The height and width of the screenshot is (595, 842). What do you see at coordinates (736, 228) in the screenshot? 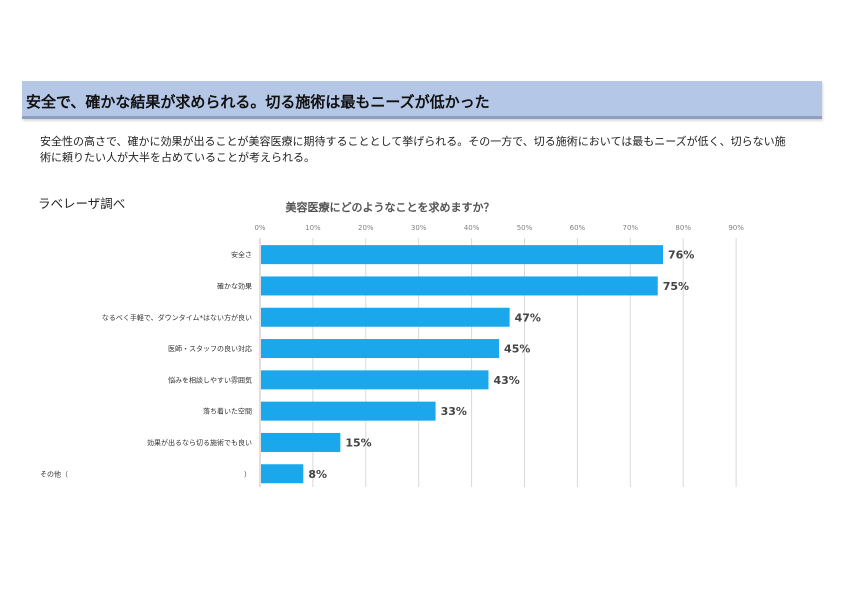
I see `x-tick-label: 90%` at bounding box center [736, 228].